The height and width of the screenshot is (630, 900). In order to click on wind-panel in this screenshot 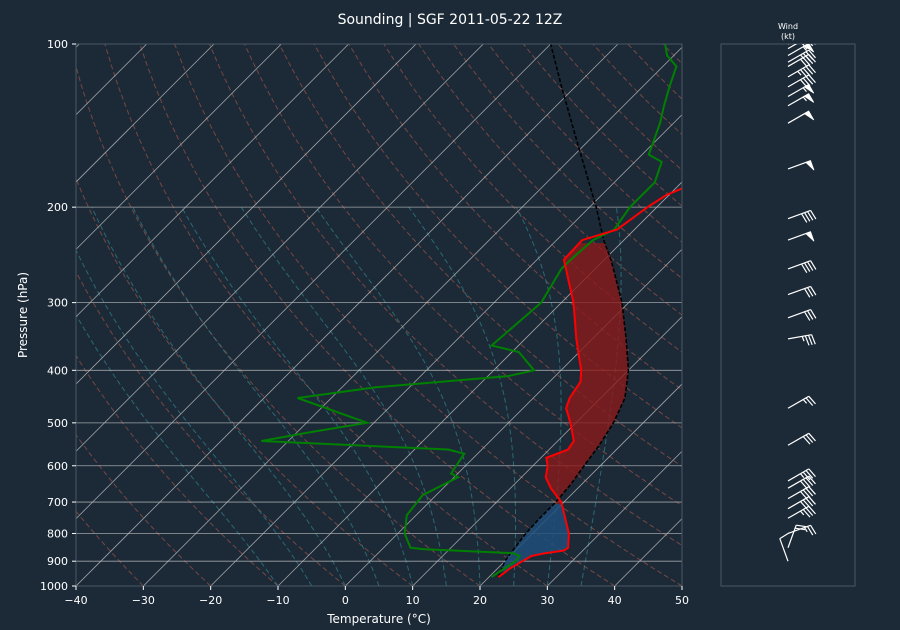, I will do `click(788, 315)`.